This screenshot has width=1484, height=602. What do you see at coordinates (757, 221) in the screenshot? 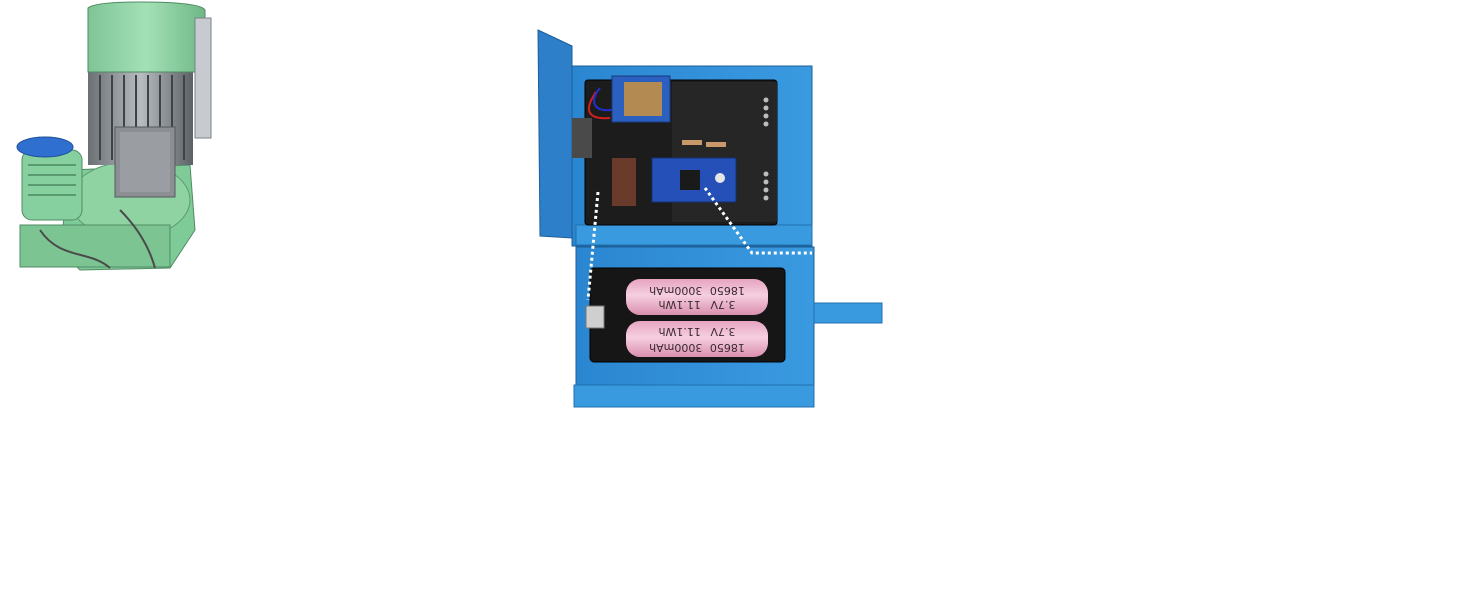
I see `callout-right` at bounding box center [757, 221].